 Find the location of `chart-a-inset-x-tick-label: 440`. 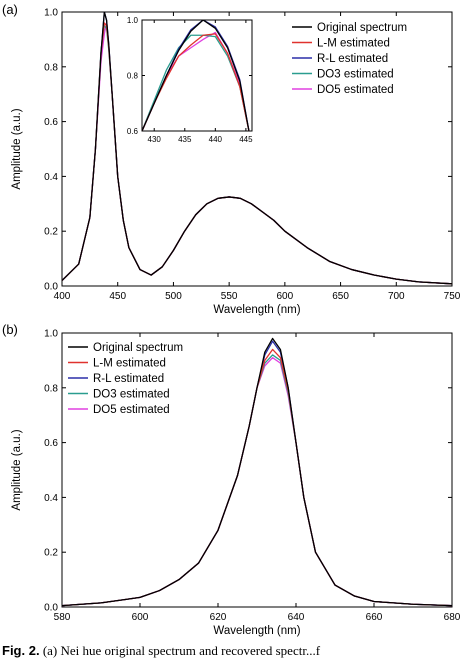

chart-a-inset-x-tick-label: 440 is located at coordinates (216, 139).